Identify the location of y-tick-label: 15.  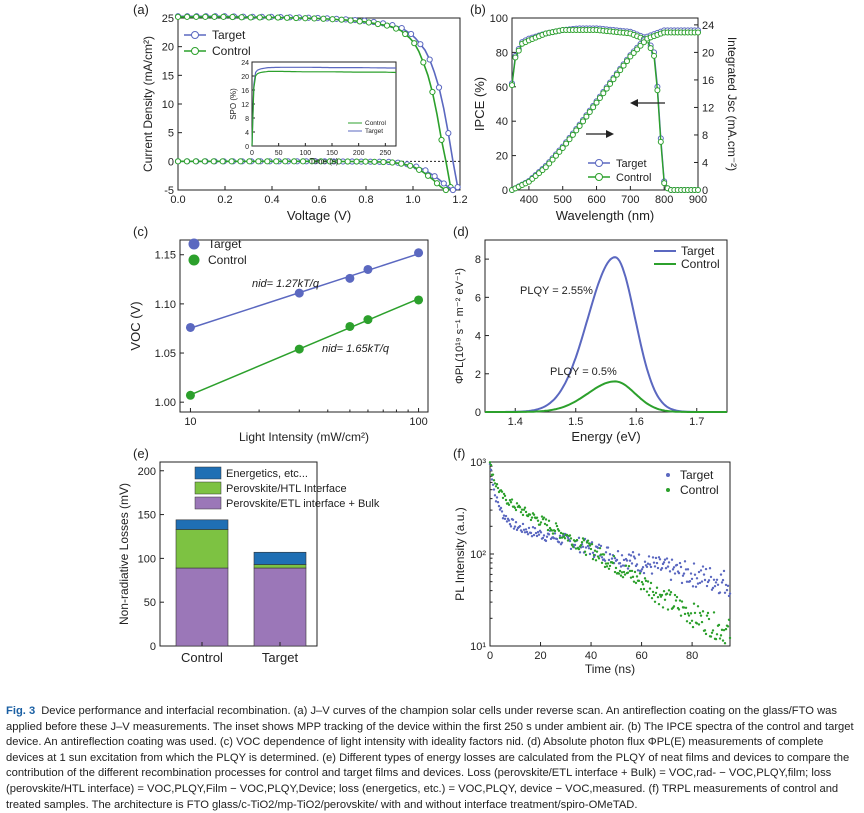
(168, 76).